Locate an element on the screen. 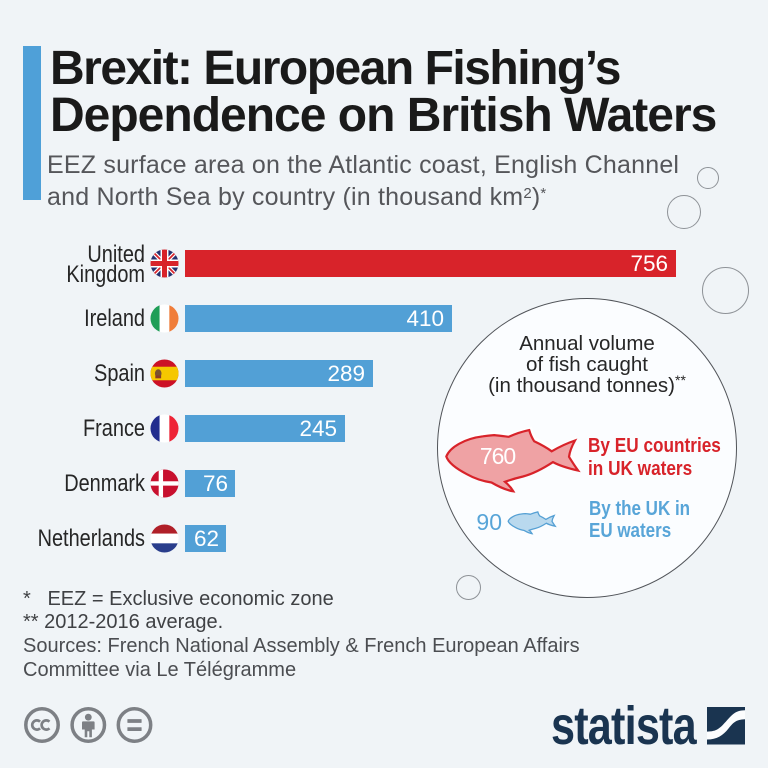 This screenshot has height=768, width=768. svg-text: 760 is located at coordinates (498, 456).